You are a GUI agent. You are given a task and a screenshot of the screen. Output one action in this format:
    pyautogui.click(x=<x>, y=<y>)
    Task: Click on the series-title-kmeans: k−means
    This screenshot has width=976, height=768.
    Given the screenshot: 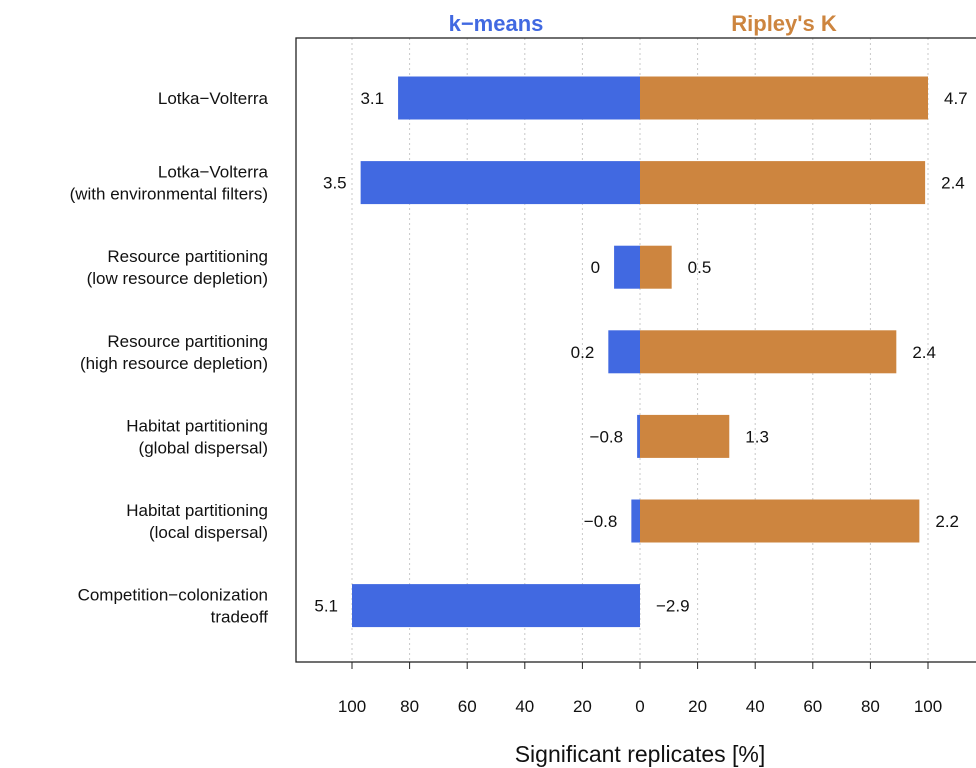 What is the action you would take?
    pyautogui.click(x=496, y=23)
    